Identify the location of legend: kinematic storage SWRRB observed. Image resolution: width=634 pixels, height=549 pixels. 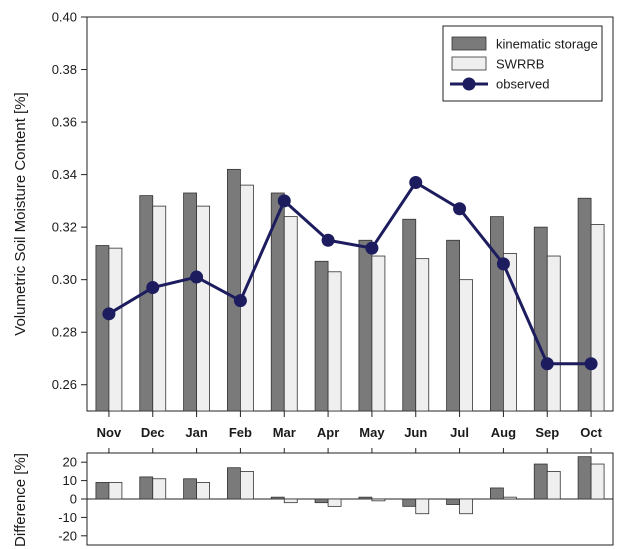
(522, 63).